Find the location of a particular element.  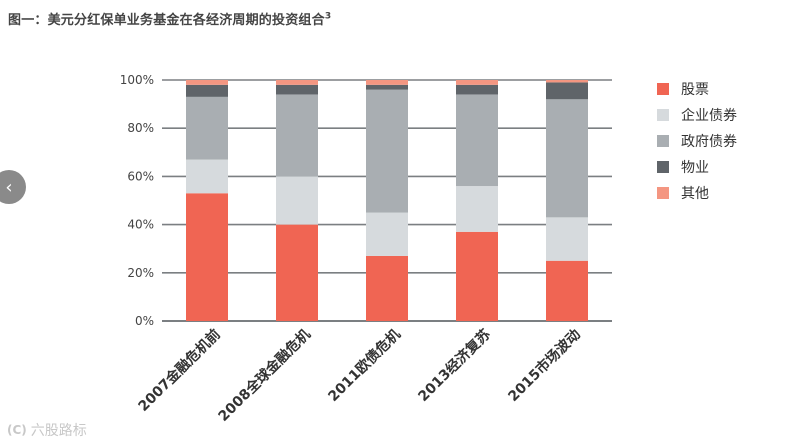

x-tick-label: 2008全球金融危机 is located at coordinates (264, 375).